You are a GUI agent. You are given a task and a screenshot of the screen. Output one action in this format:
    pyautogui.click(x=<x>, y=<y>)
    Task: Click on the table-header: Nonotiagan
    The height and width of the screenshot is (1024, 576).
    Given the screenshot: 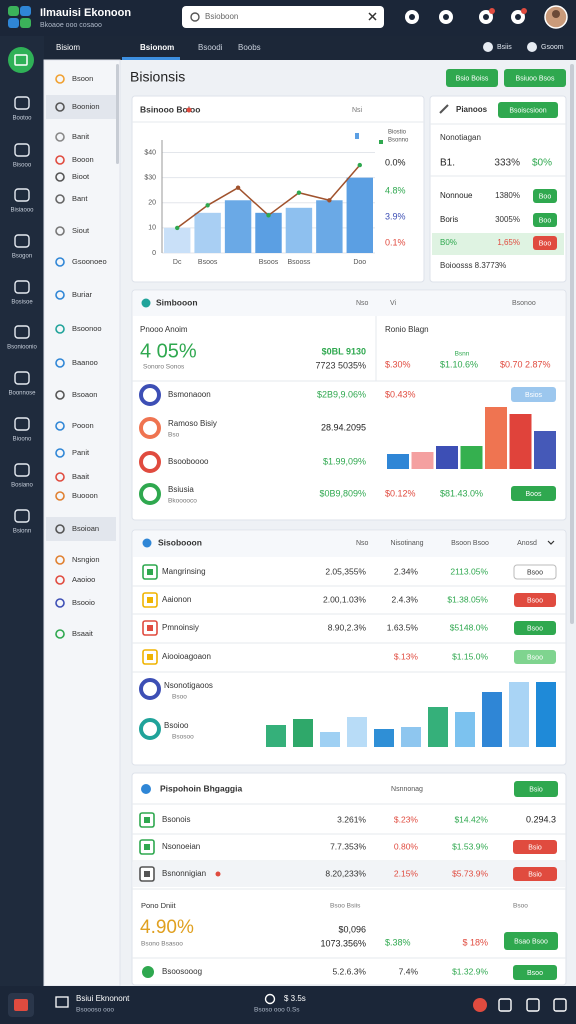 What is the action you would take?
    pyautogui.click(x=460, y=137)
    